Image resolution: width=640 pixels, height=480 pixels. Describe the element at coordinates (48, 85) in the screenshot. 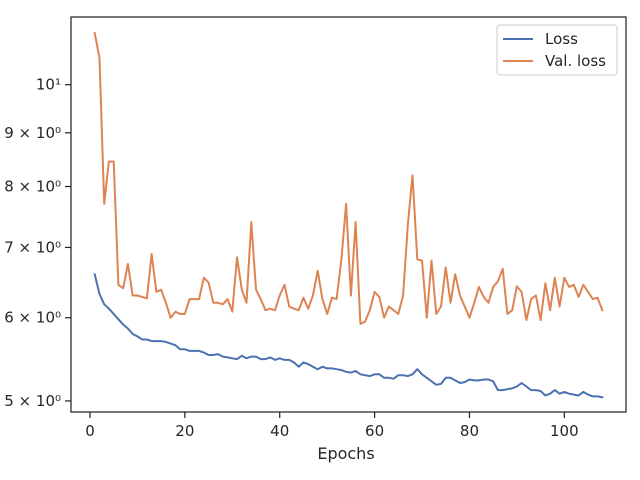

I see `y-tick-label: 10¹` at that location.